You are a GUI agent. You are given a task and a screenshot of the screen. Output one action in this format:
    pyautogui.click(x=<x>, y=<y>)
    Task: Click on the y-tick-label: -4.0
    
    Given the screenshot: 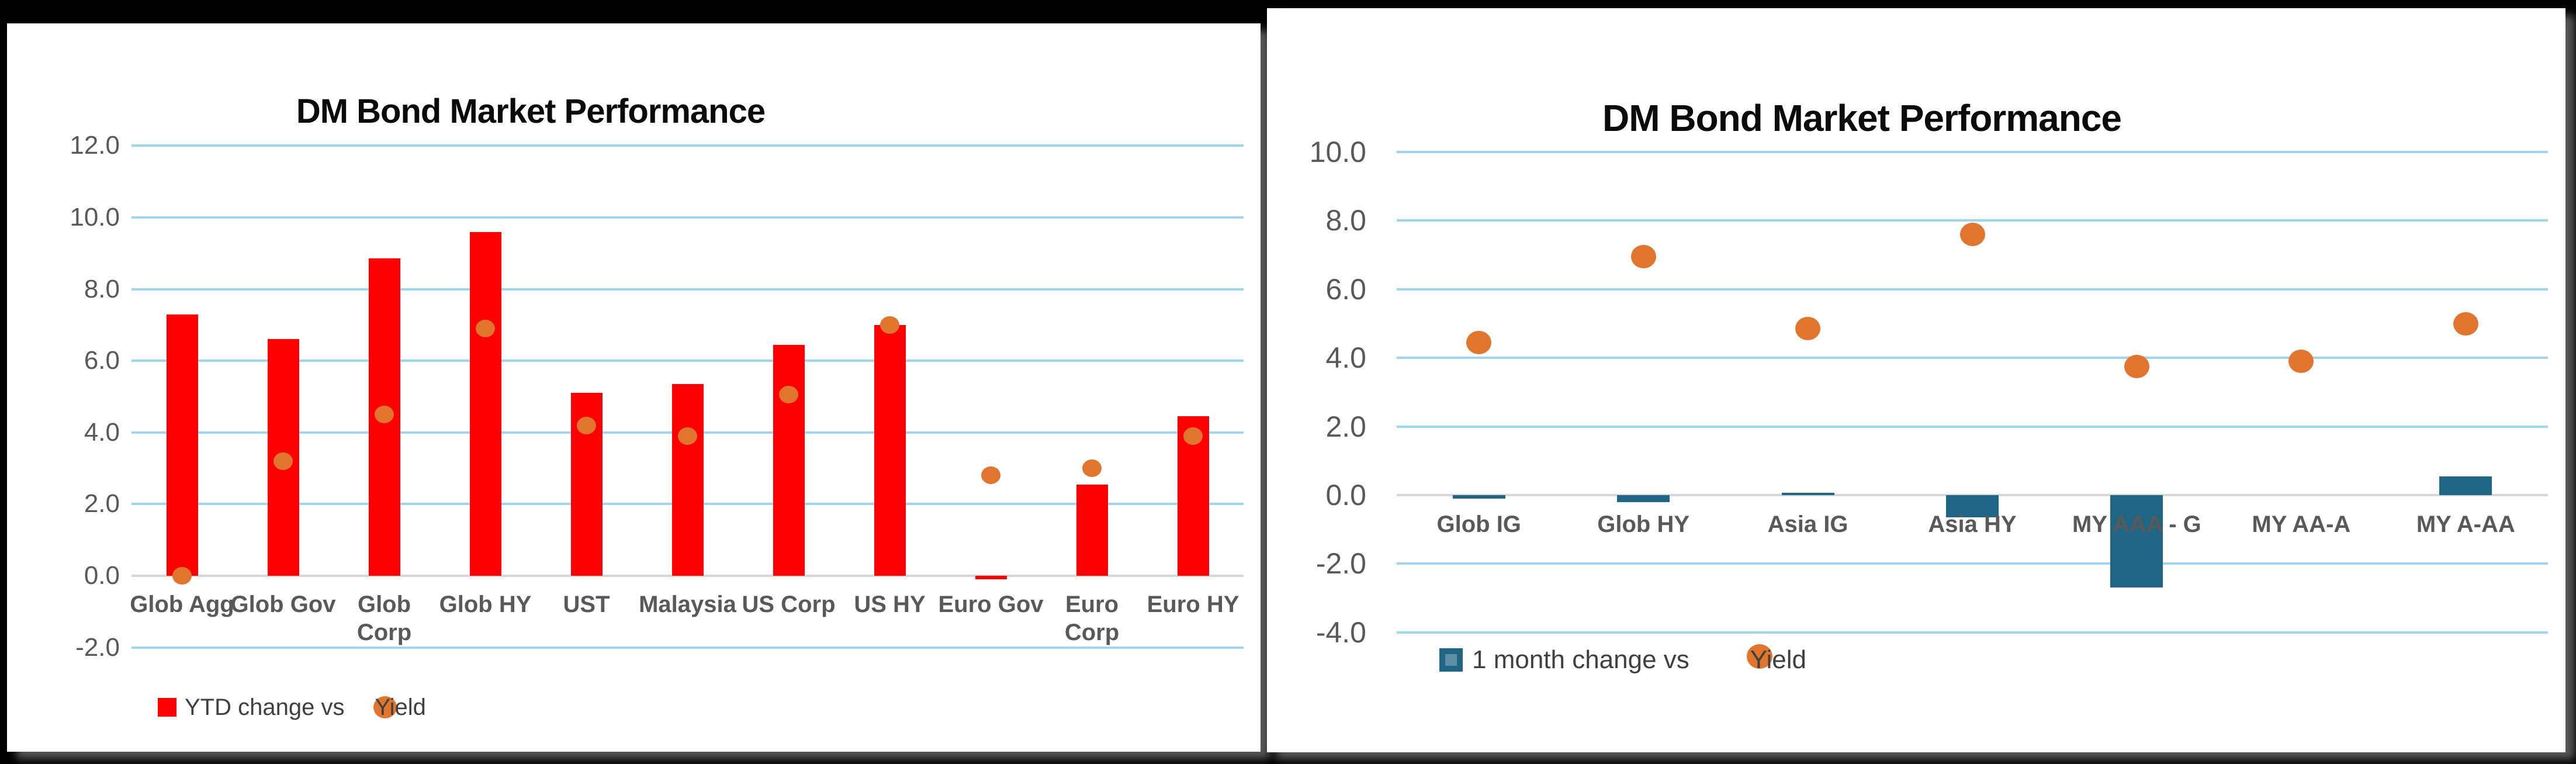 What is the action you would take?
    pyautogui.click(x=1340, y=632)
    